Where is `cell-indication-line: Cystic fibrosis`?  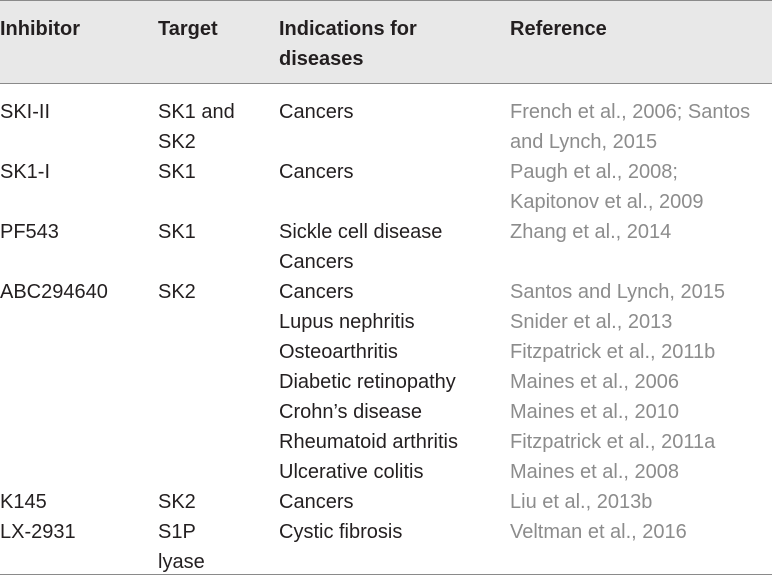
cell-indication-line: Cystic fibrosis is located at coordinates (341, 532).